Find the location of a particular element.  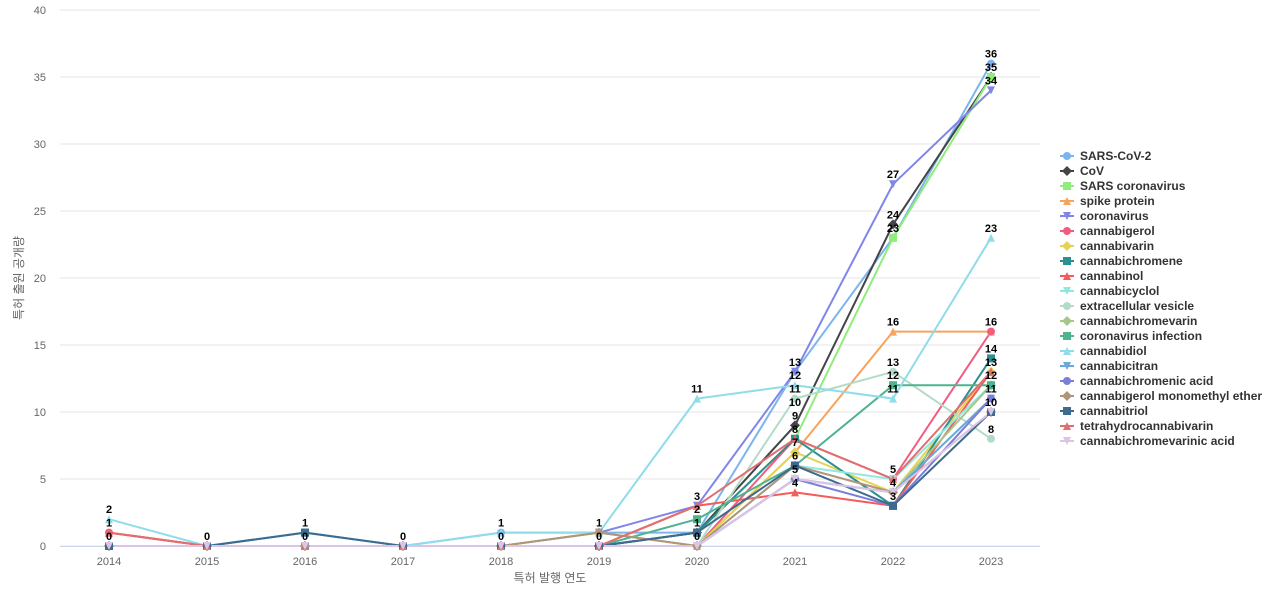

legend-label: SARS-CoV-2 is located at coordinates (1116, 156).